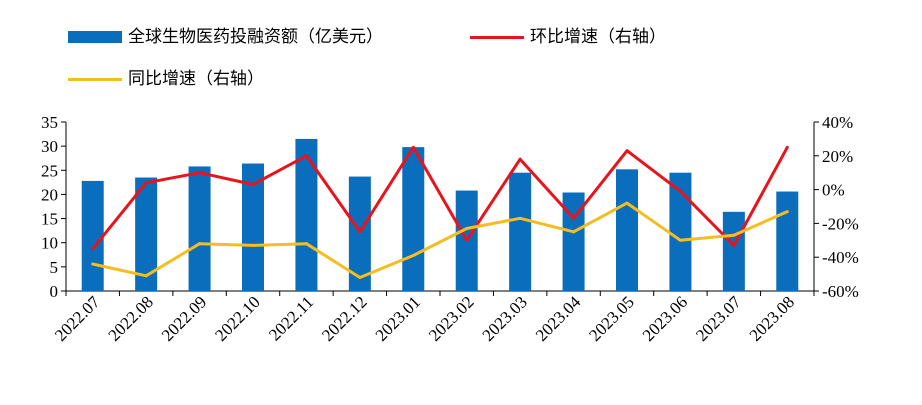 This screenshot has width=922, height=405. Describe the element at coordinates (49, 122) in the screenshot. I see `left-tick-label: 35` at that location.